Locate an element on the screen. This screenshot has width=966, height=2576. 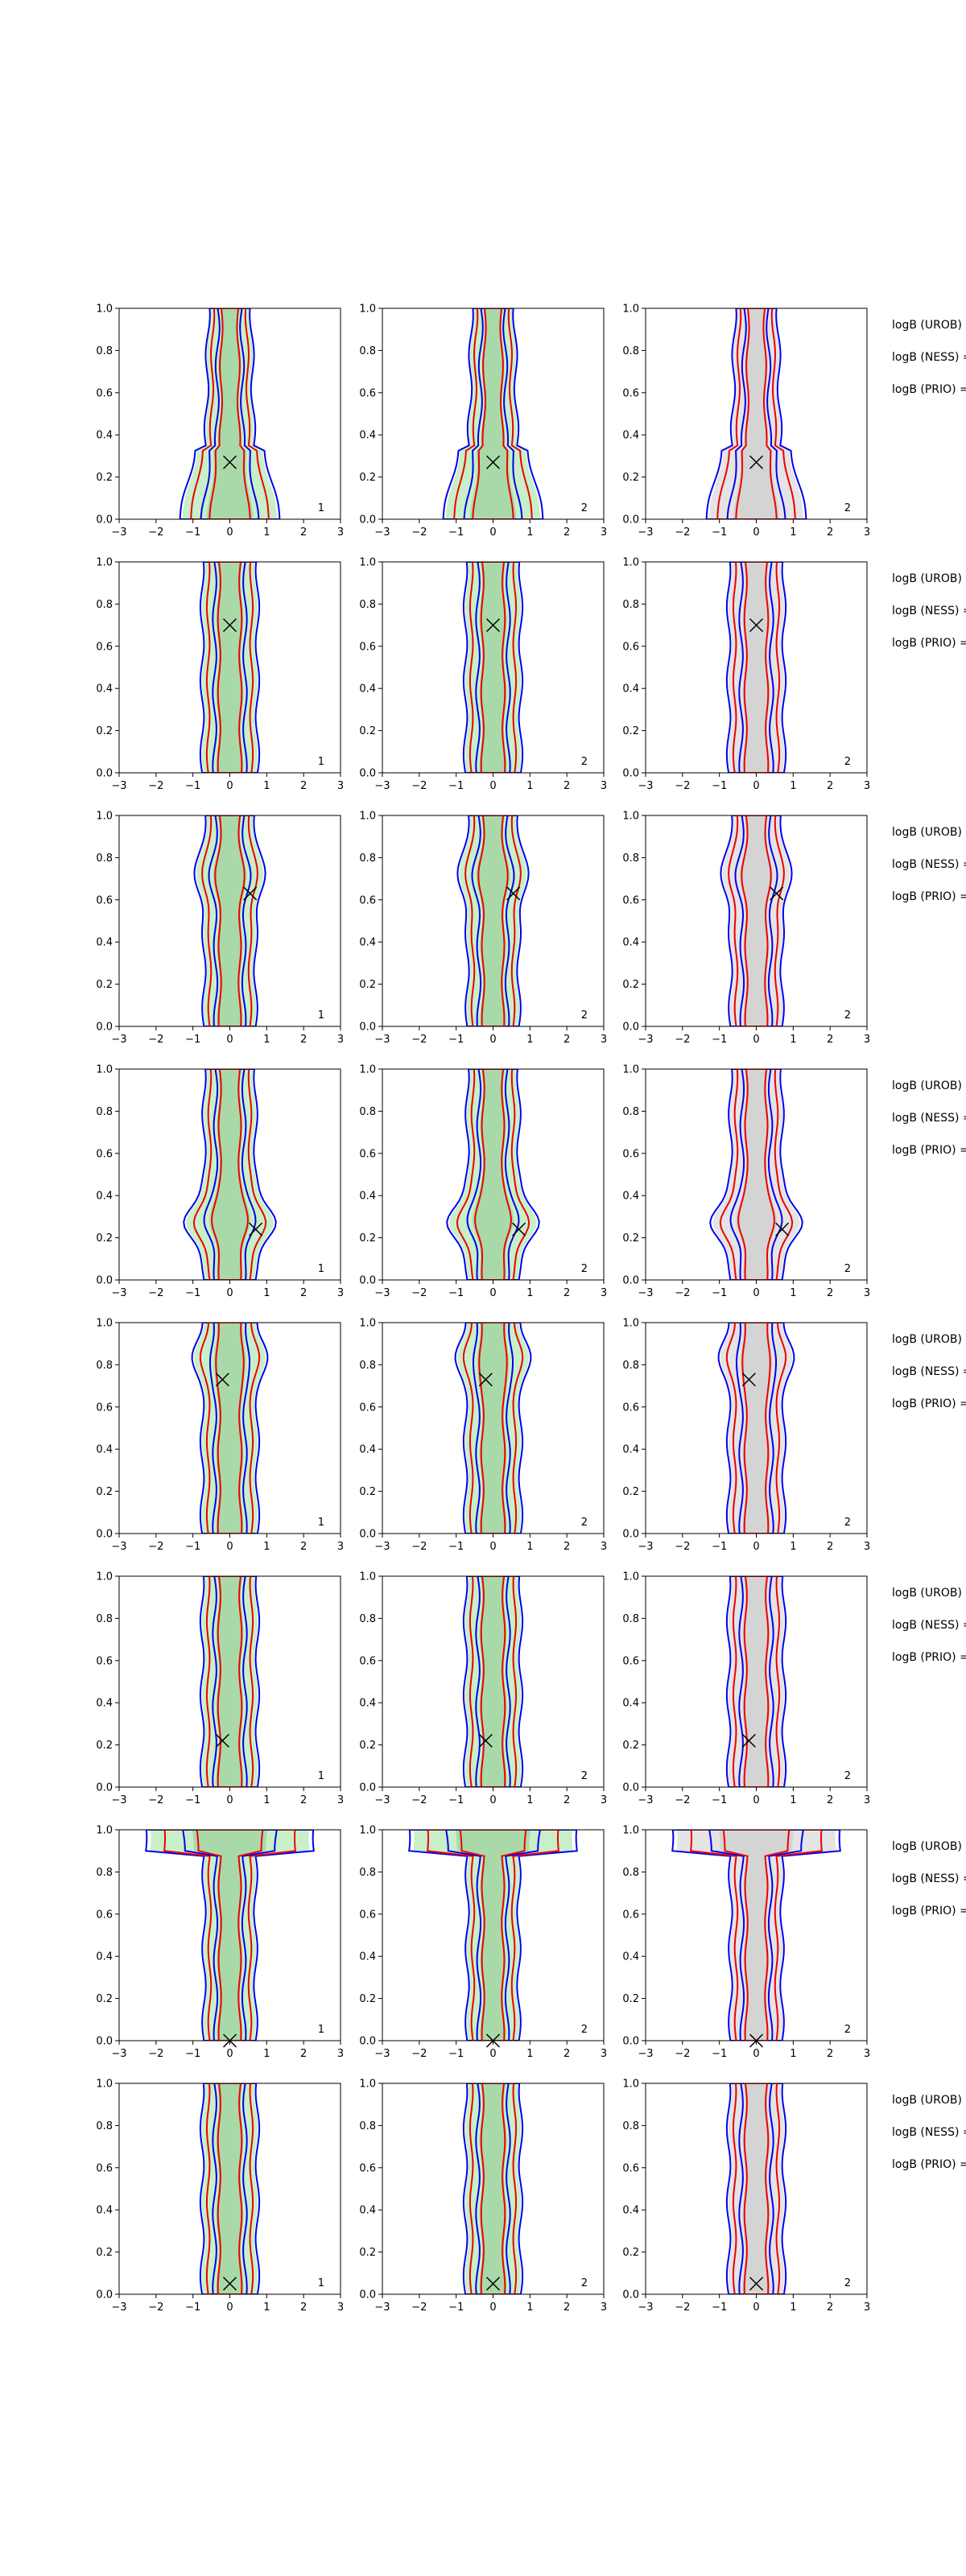
panel-r6-c2: −3 −2 −1 0 1 2 3 0.0 0.2 0.4 0.6 0.8 1.0 2 is located at coordinates (746, 1943).